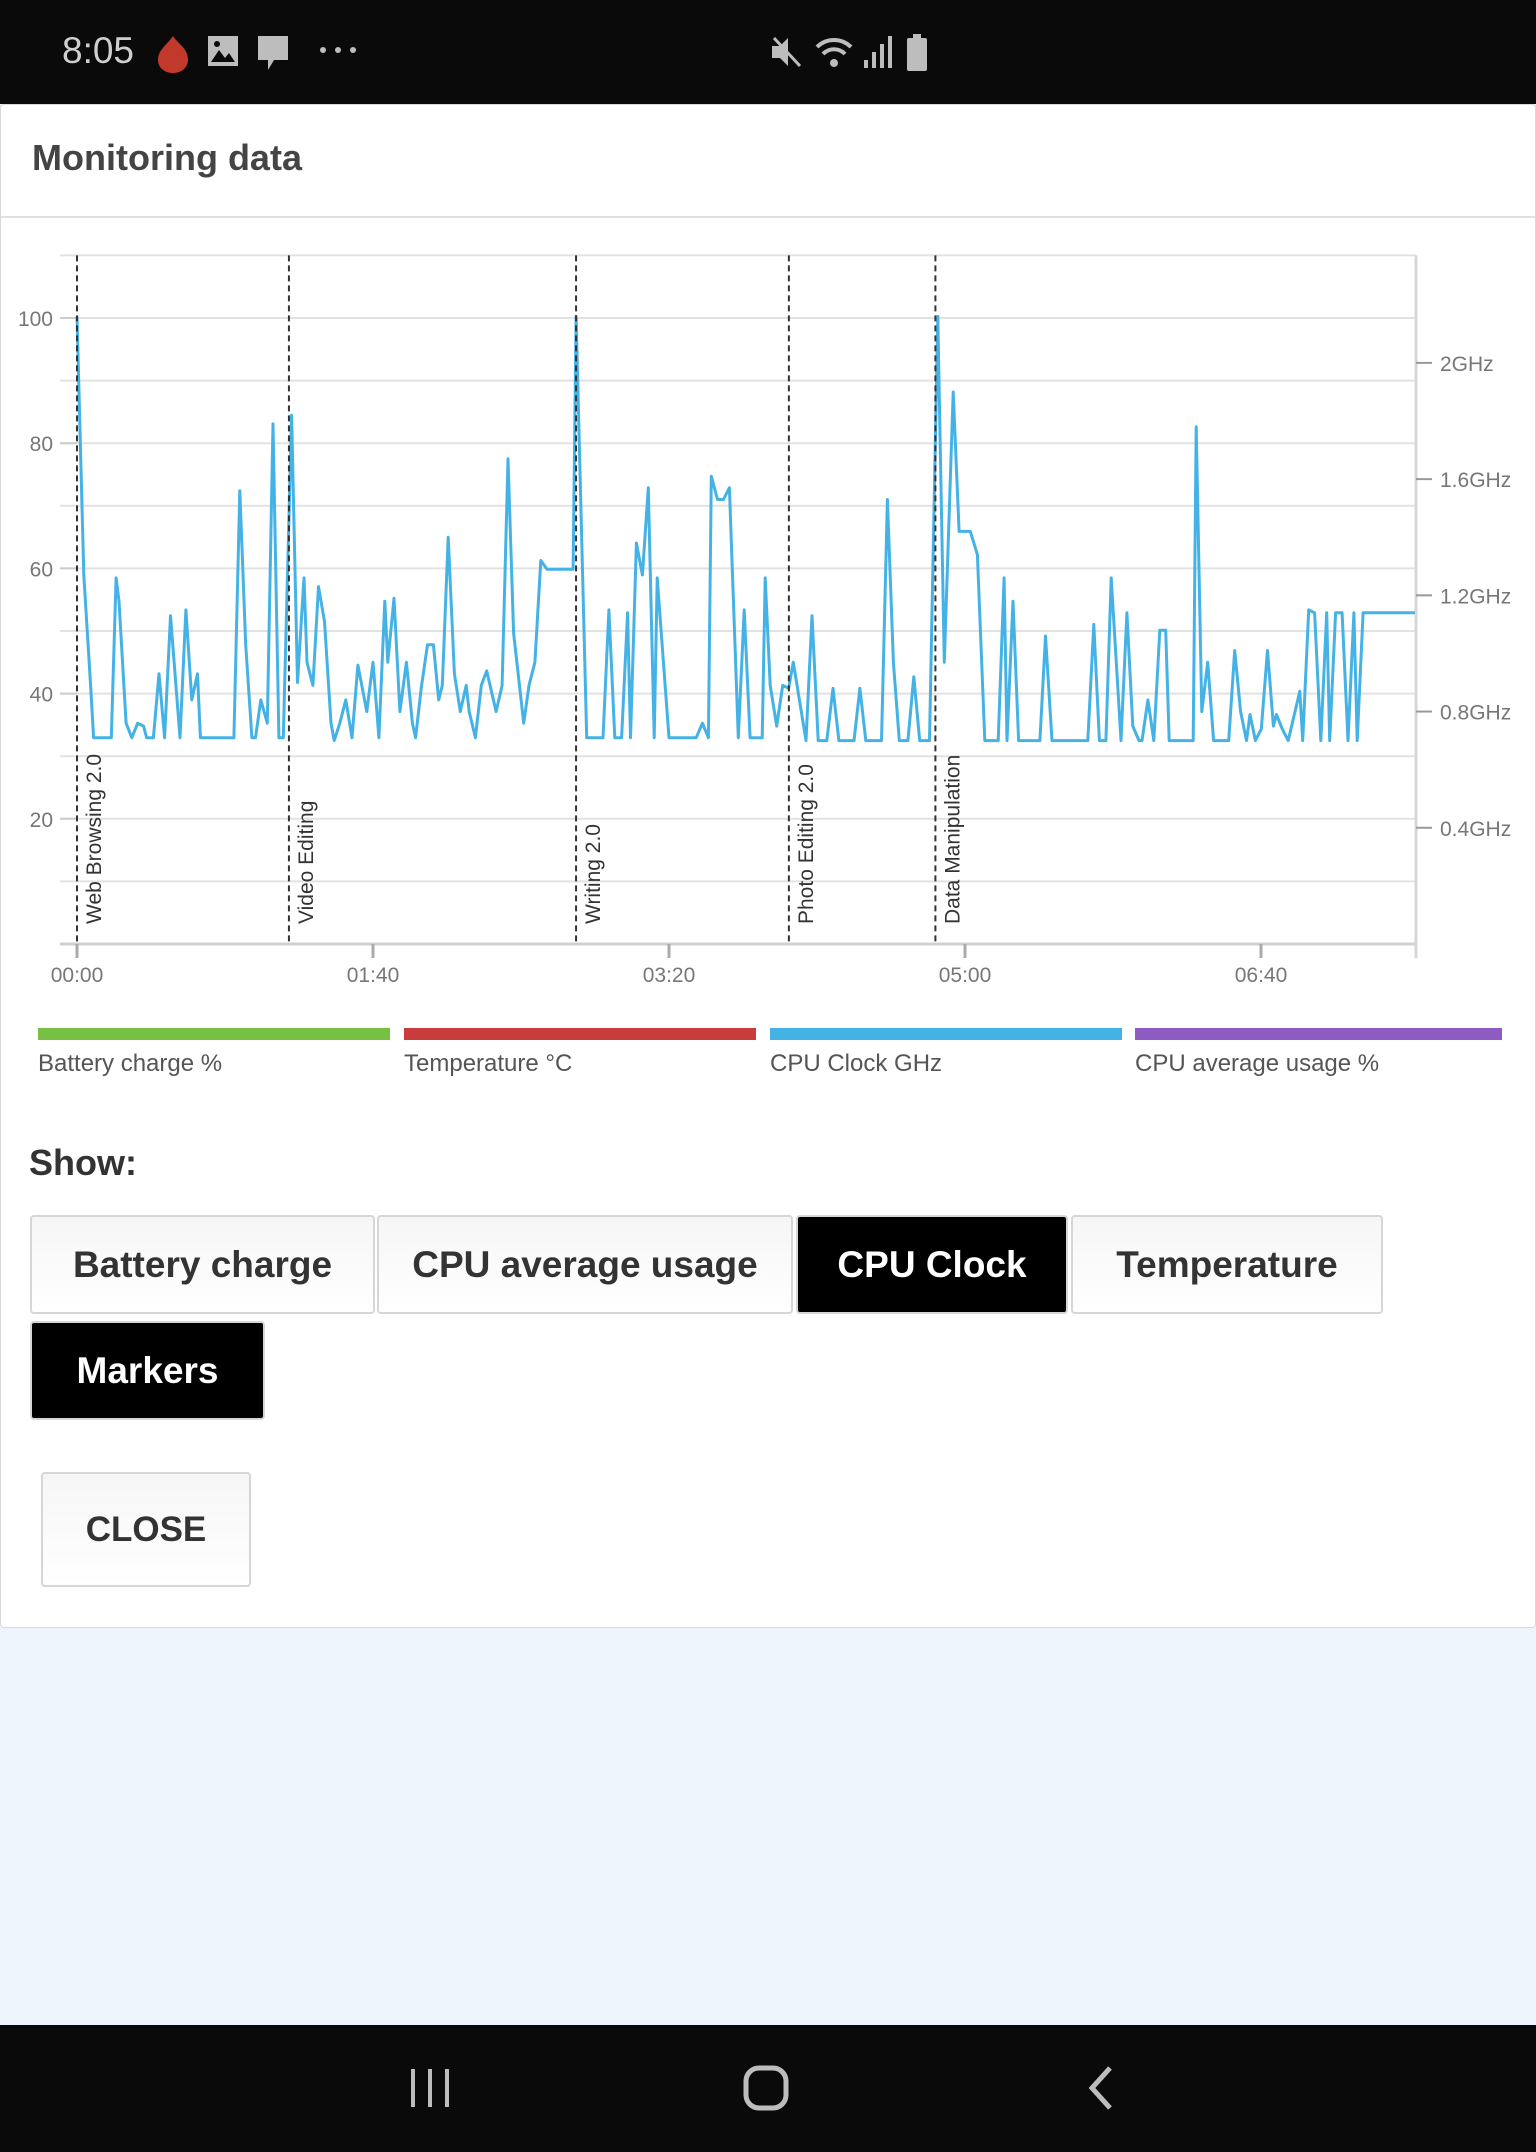  What do you see at coordinates (1475, 480) in the screenshot?
I see `right-tick-label: 1.6GHz` at bounding box center [1475, 480].